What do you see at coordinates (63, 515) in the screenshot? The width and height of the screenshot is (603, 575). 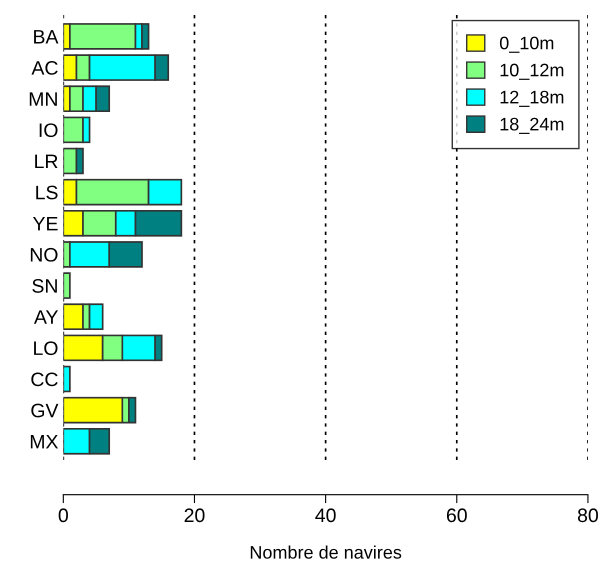 I see `x-tick-label: 0` at bounding box center [63, 515].